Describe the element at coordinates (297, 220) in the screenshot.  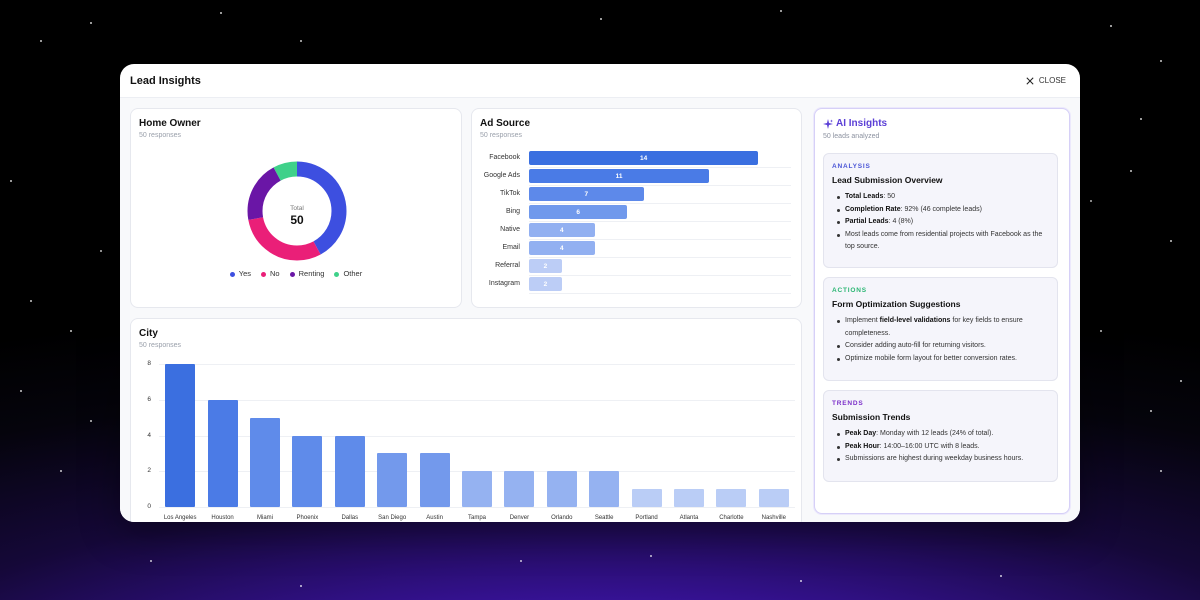
I see `donut-total-value: 50` at that location.